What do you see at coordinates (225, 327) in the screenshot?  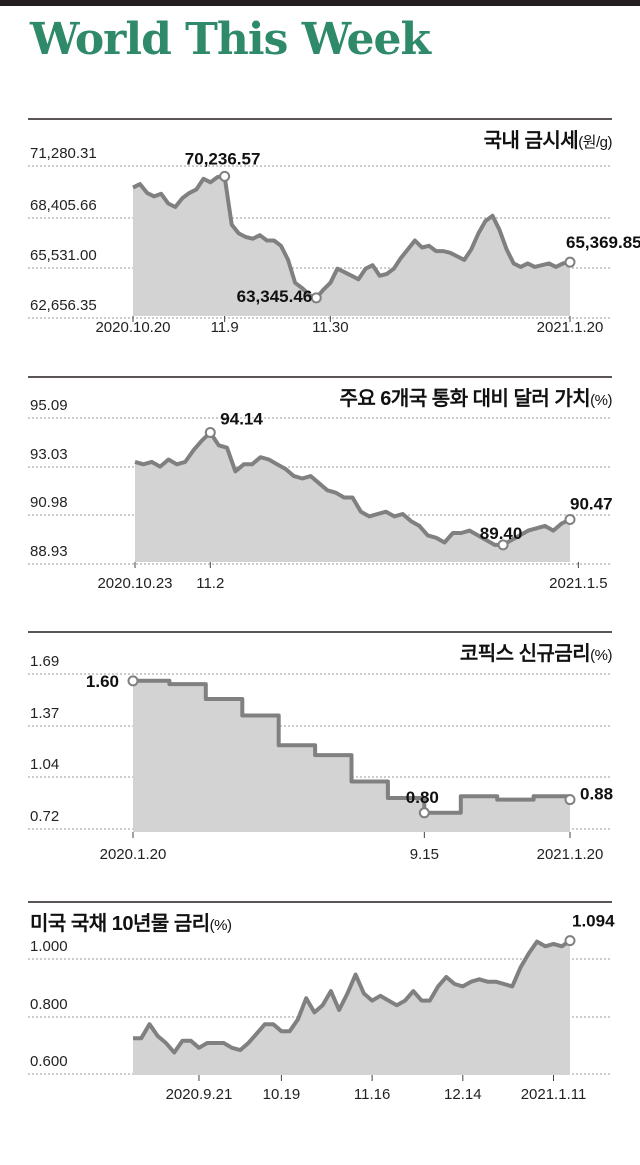 I see `x-tick-label: 11.9` at bounding box center [225, 327].